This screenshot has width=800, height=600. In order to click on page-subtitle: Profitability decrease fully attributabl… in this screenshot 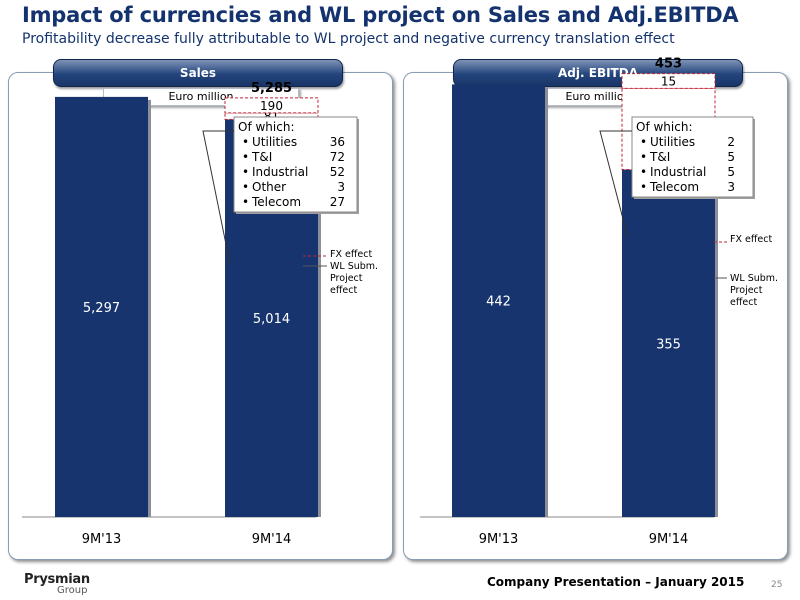, I will do `click(348, 39)`.